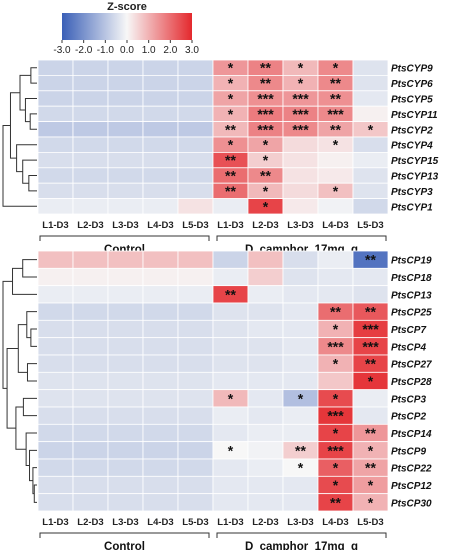  Describe the element at coordinates (19, 381) in the screenshot. I see `row-dendrogram-cp` at that location.